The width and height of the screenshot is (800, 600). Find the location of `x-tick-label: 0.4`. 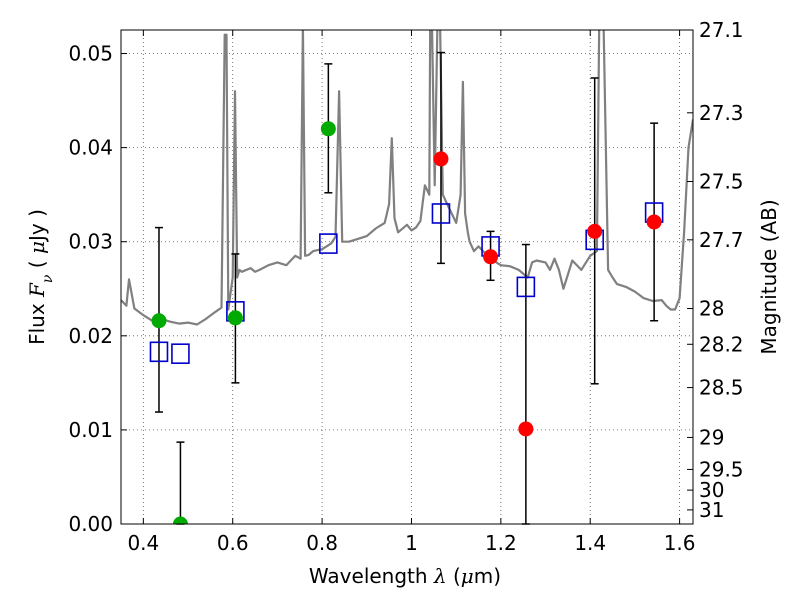

x-tick-label: 0.4 is located at coordinates (143, 543).